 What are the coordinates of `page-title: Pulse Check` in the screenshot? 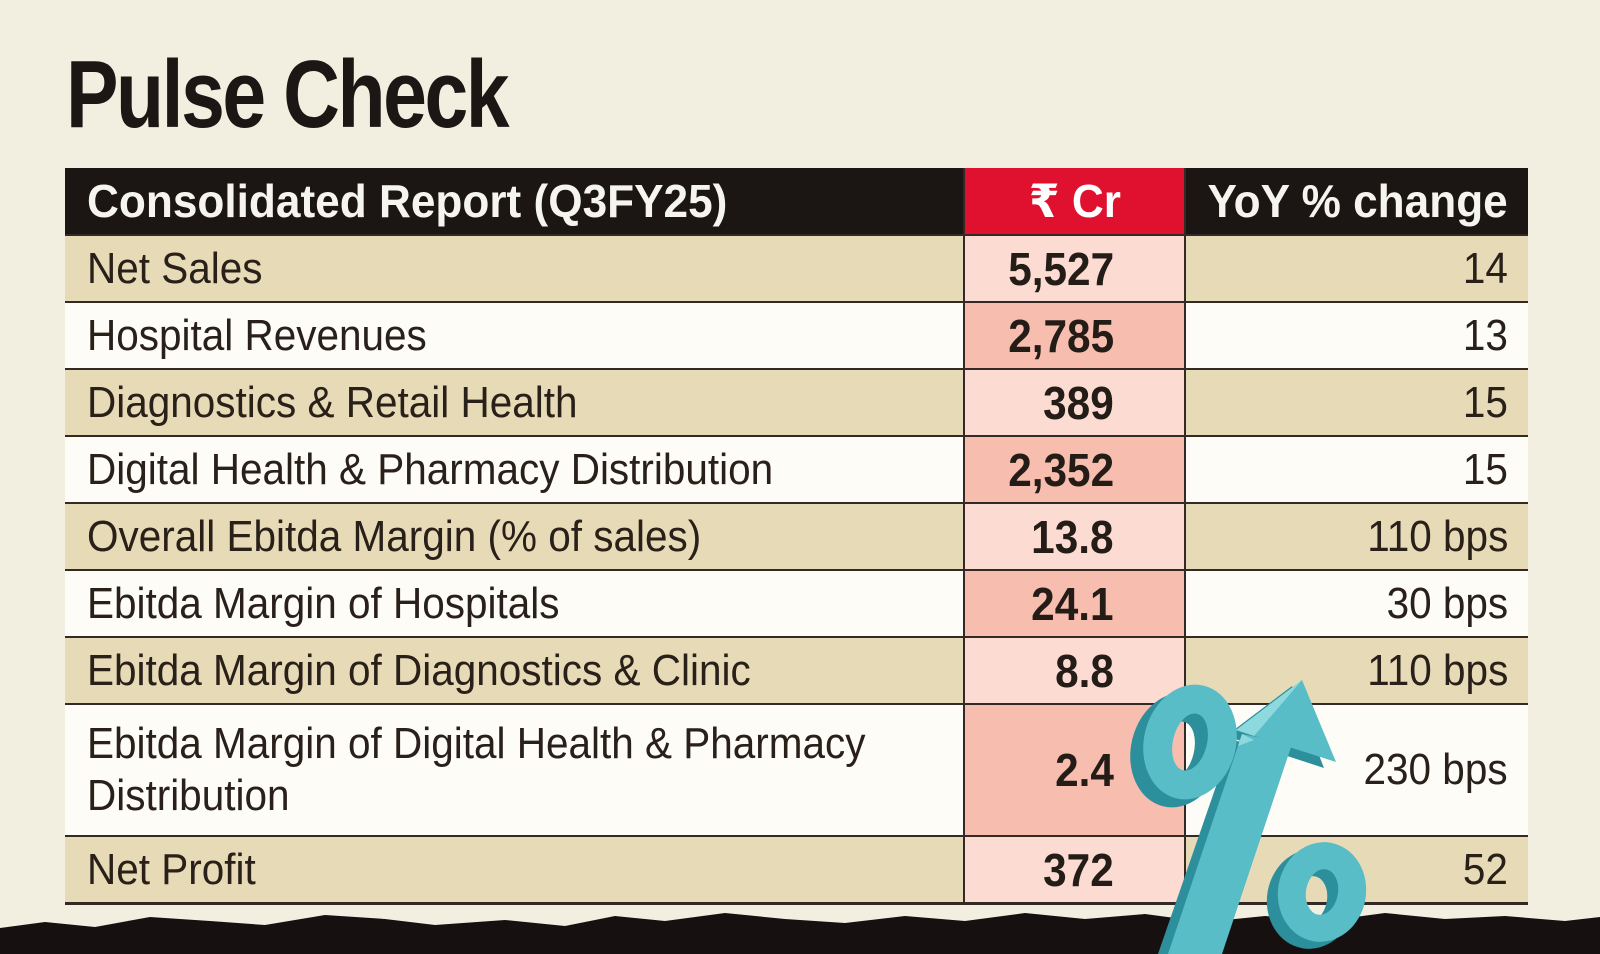 It's located at (335, 95).